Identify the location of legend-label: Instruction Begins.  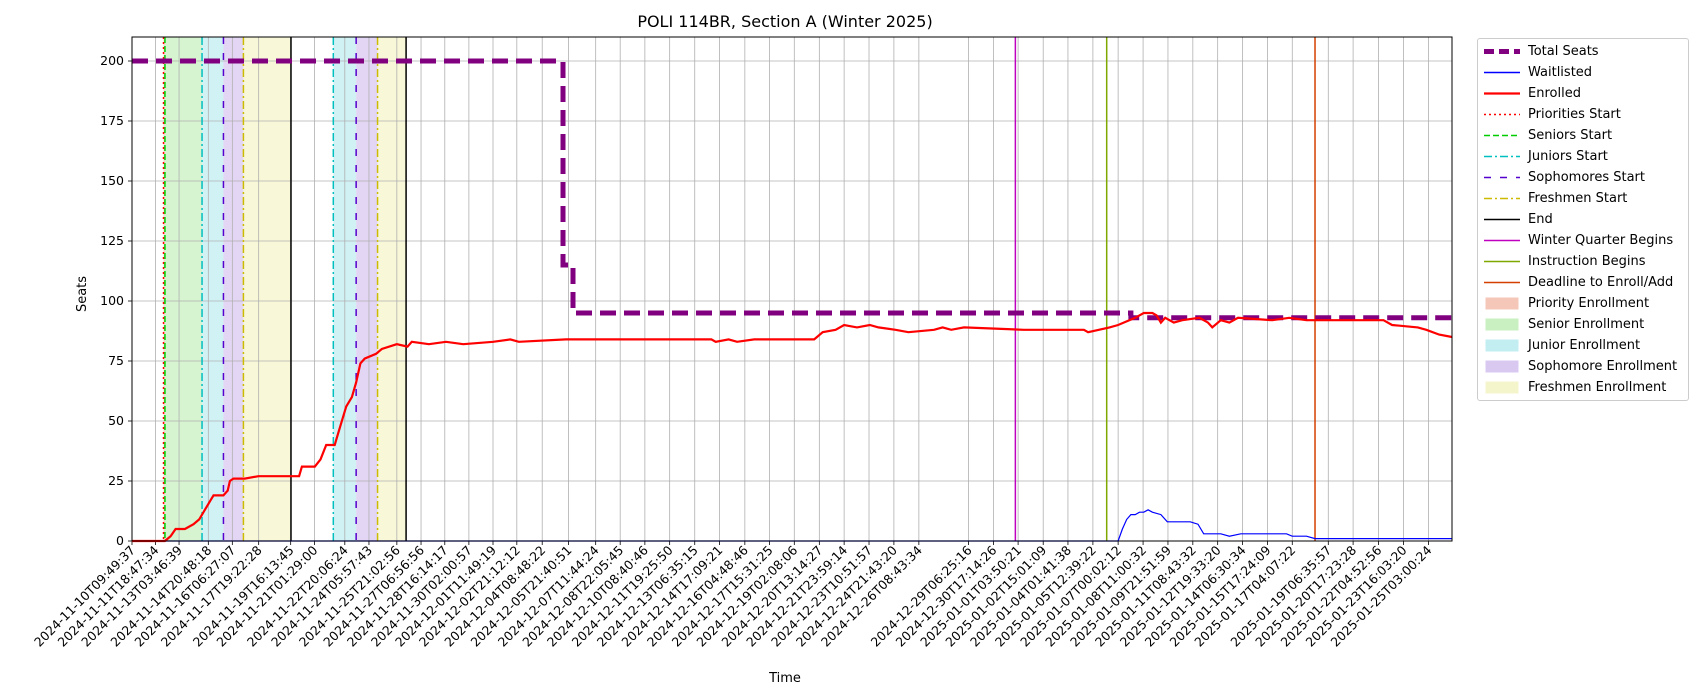
(1587, 261).